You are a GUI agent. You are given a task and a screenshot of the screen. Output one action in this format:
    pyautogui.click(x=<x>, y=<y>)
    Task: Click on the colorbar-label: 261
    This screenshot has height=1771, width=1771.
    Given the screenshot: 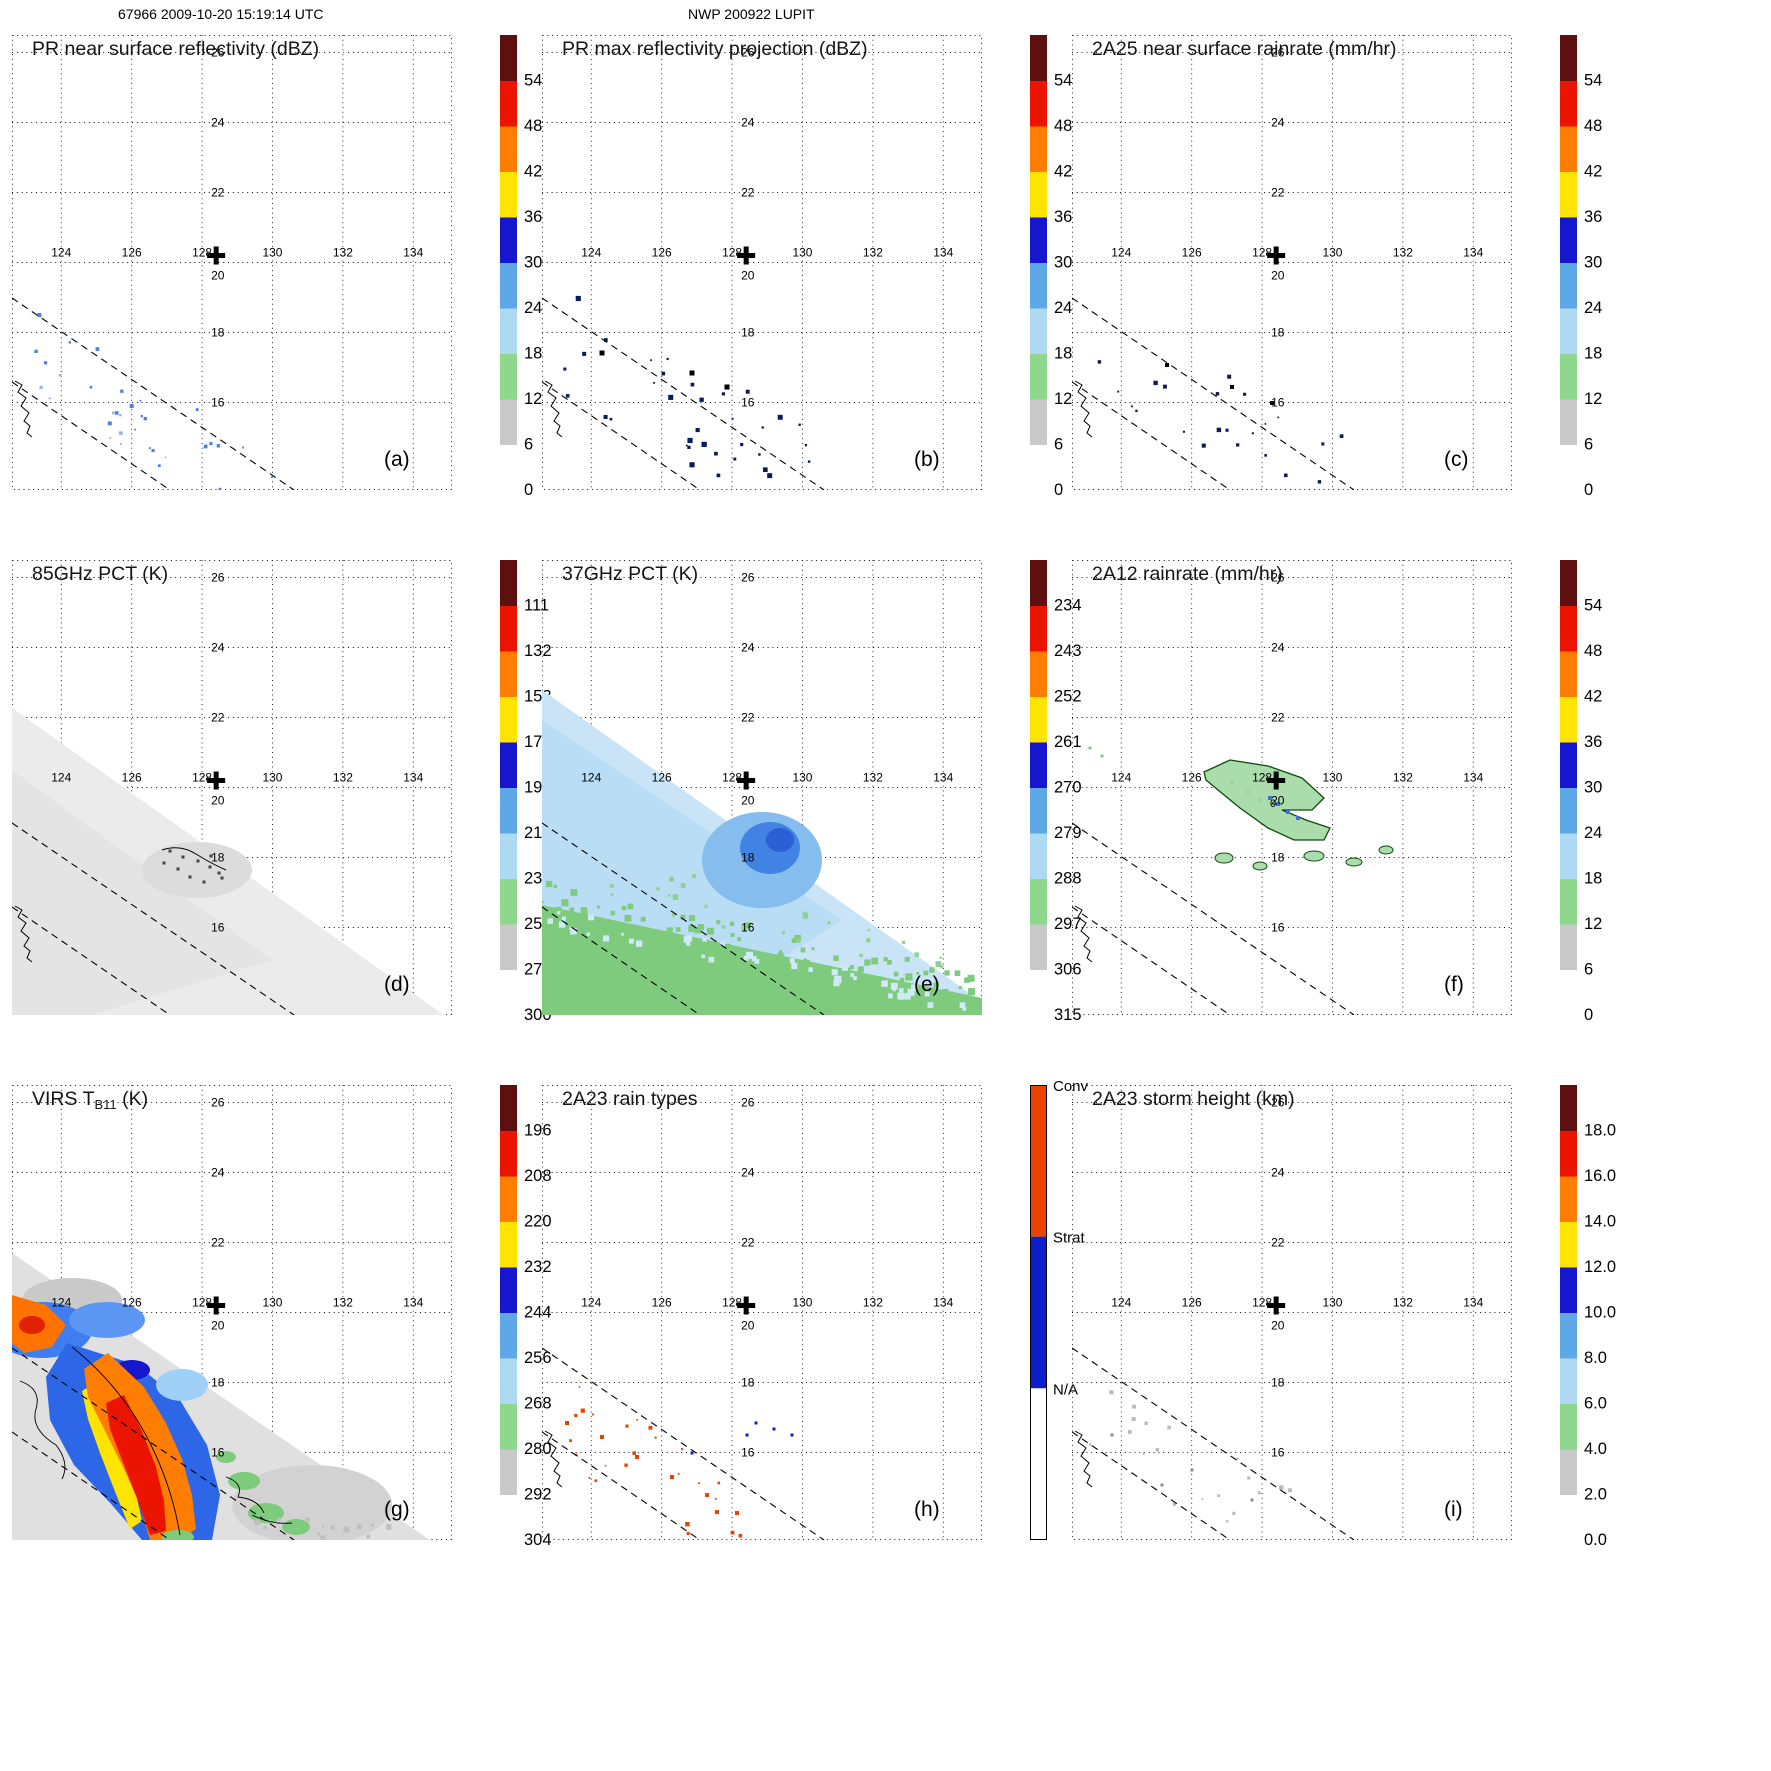 What is the action you would take?
    pyautogui.click(x=1068, y=742)
    